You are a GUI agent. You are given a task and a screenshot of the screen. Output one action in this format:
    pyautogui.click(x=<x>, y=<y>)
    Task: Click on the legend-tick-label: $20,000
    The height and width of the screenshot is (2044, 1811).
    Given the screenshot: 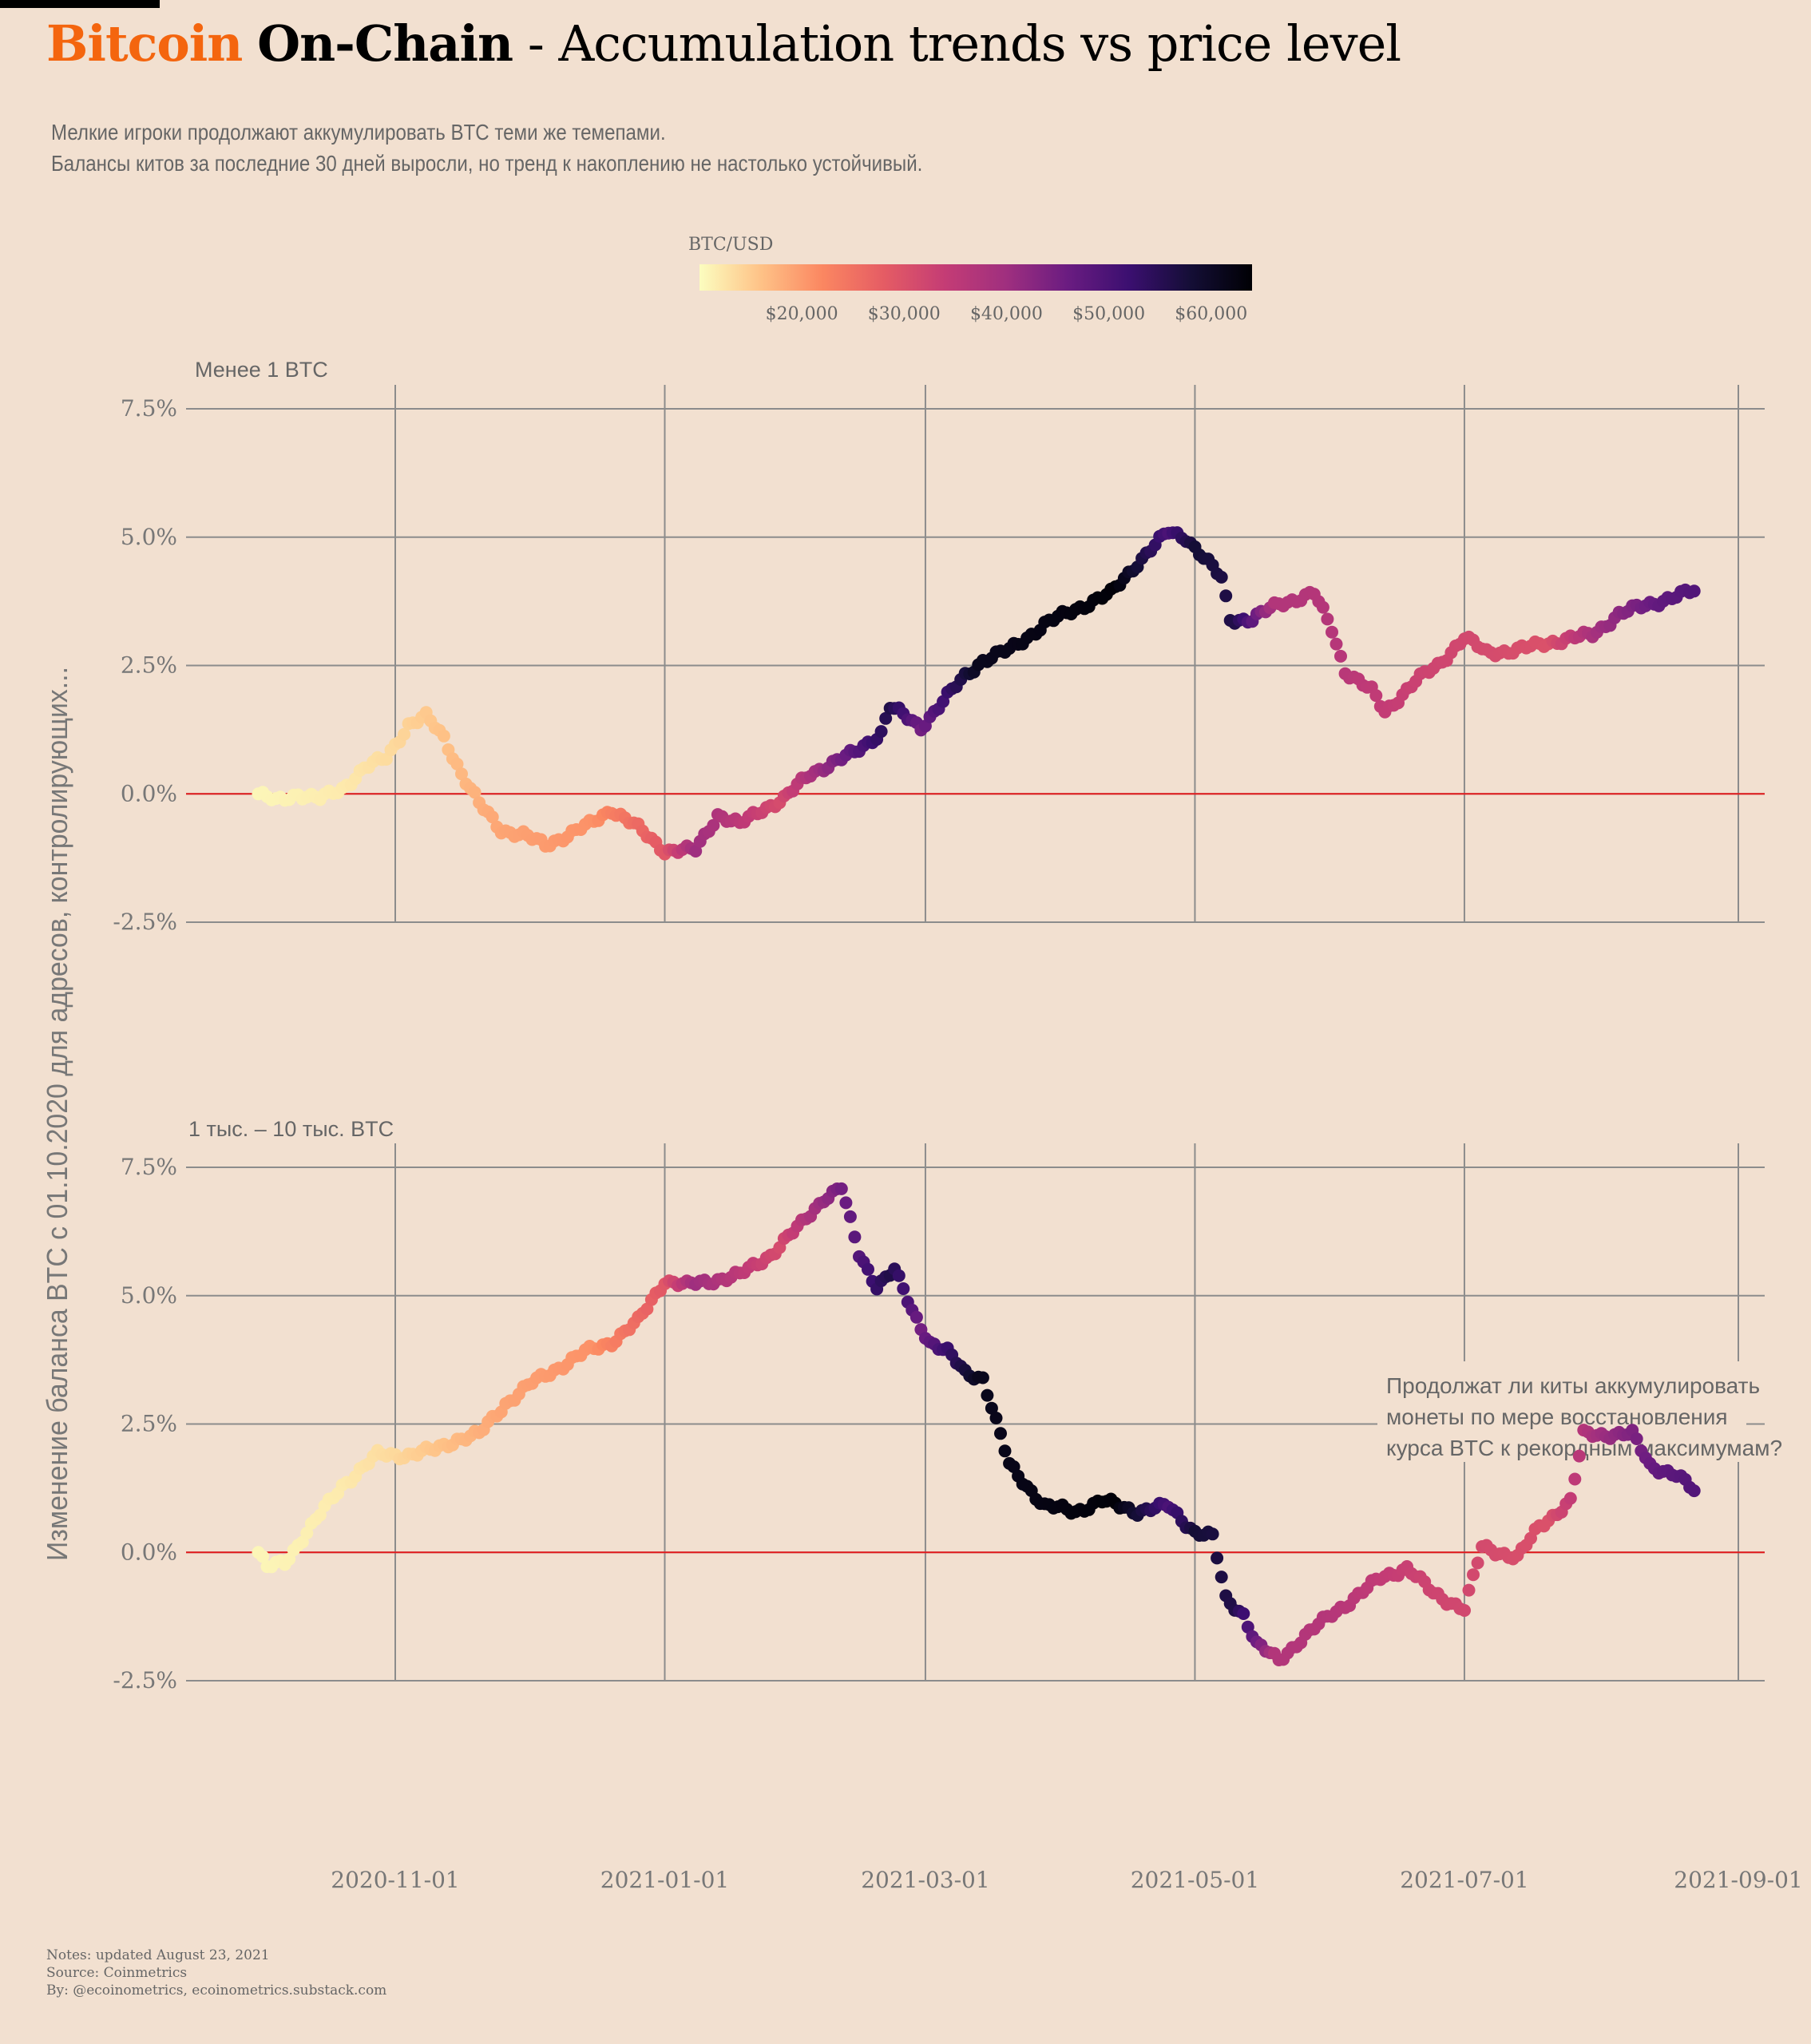 What is the action you would take?
    pyautogui.click(x=802, y=314)
    